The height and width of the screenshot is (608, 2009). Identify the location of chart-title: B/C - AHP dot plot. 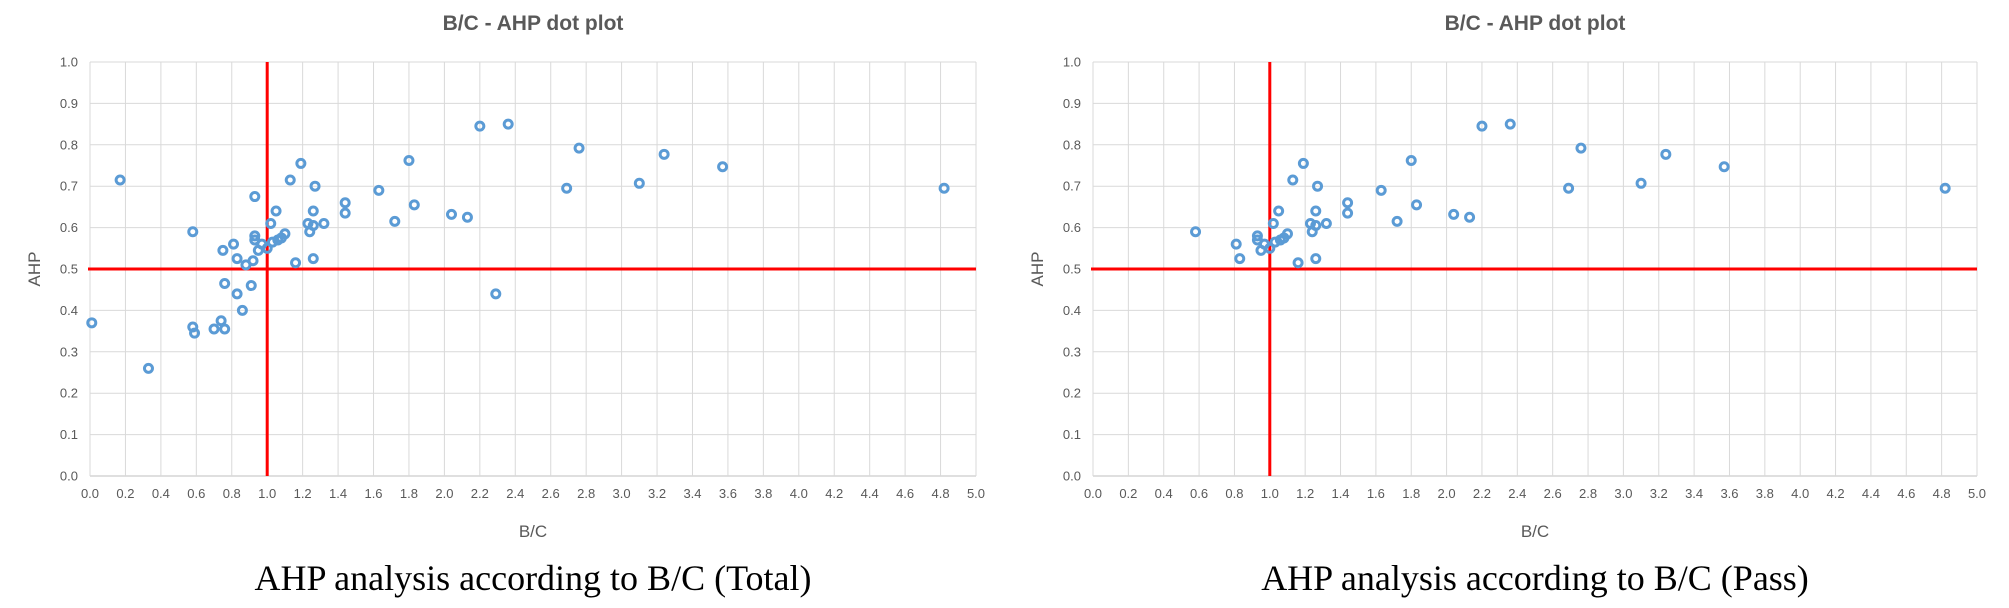
(533, 23).